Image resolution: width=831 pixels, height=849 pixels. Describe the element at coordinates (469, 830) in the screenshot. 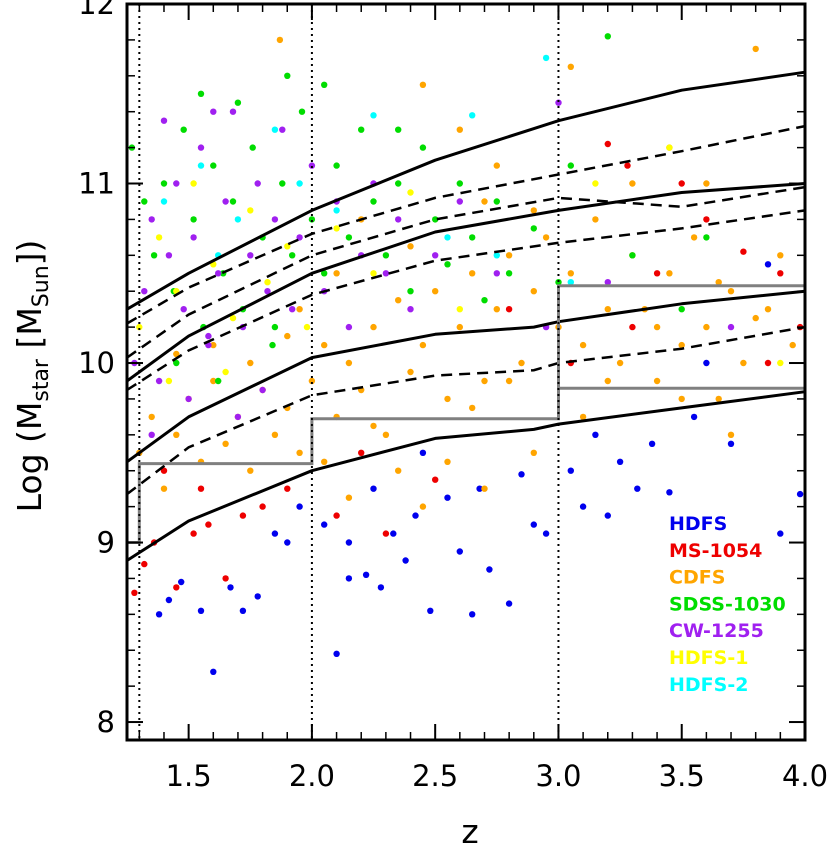

I see `x-axis-label: z` at that location.